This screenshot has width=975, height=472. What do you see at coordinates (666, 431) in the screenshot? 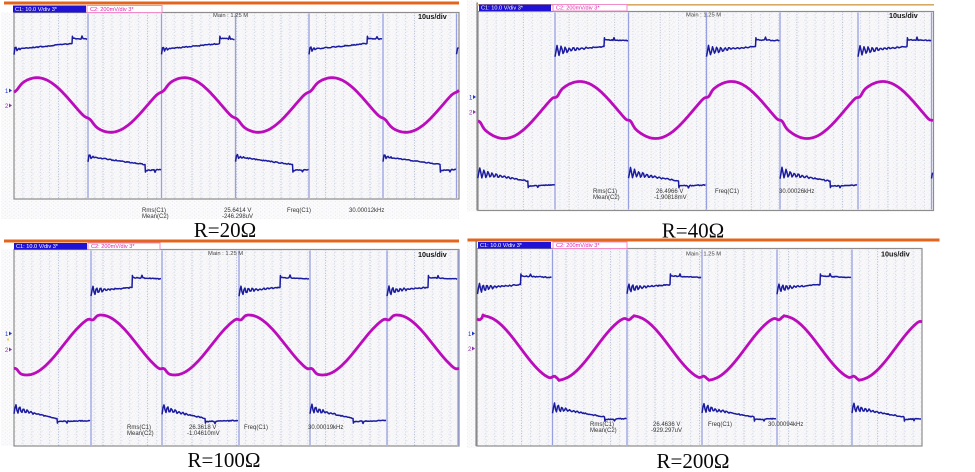
I see `svg-text: -929.297uV` at bounding box center [666, 431].